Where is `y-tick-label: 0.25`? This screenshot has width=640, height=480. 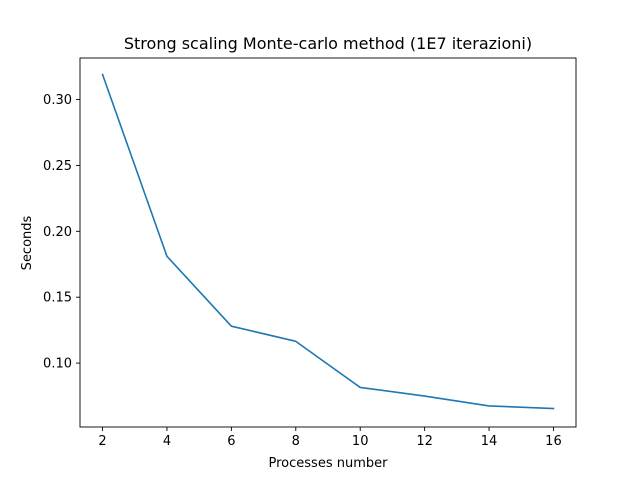
y-tick-label: 0.25 is located at coordinates (57, 166).